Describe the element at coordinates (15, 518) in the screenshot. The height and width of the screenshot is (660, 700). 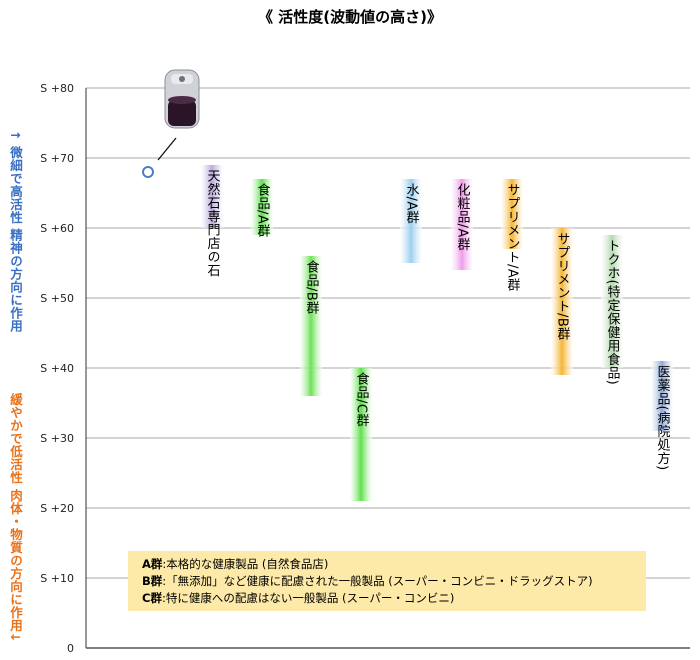
I see `side-label-low-activity: 緩やかで低活性 肉体・物質の方向に作用↓` at that location.